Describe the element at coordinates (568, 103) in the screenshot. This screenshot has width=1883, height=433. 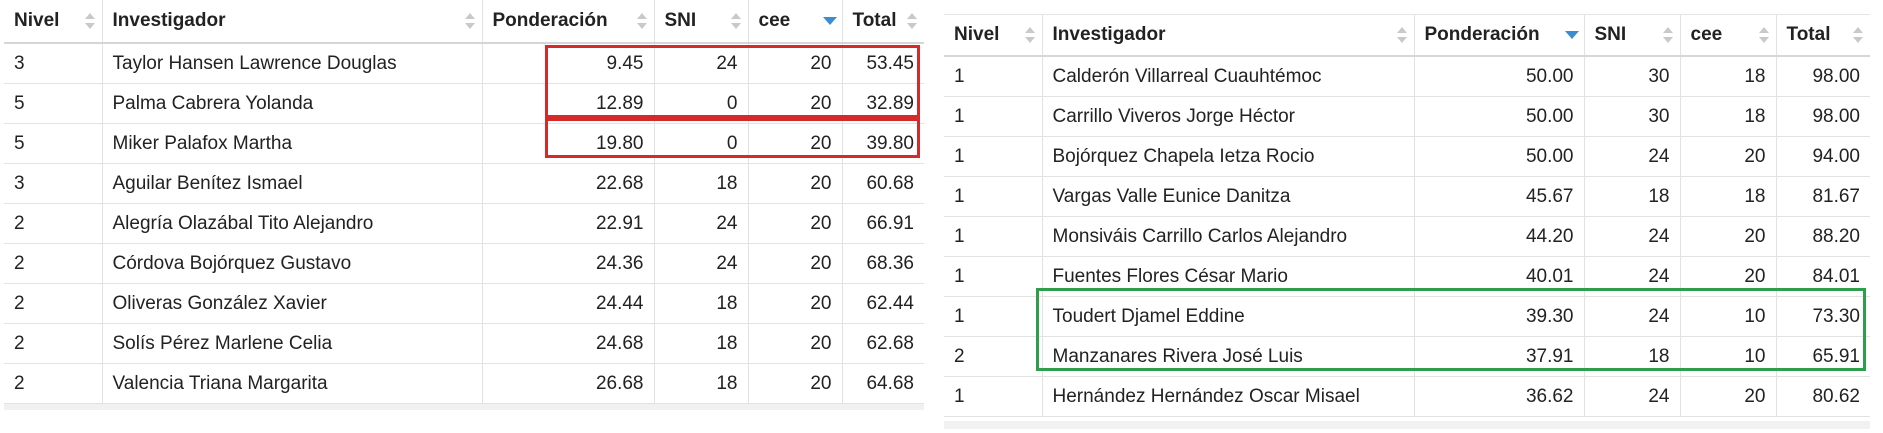
I see `cell-ponderacion: 12.89` at that location.